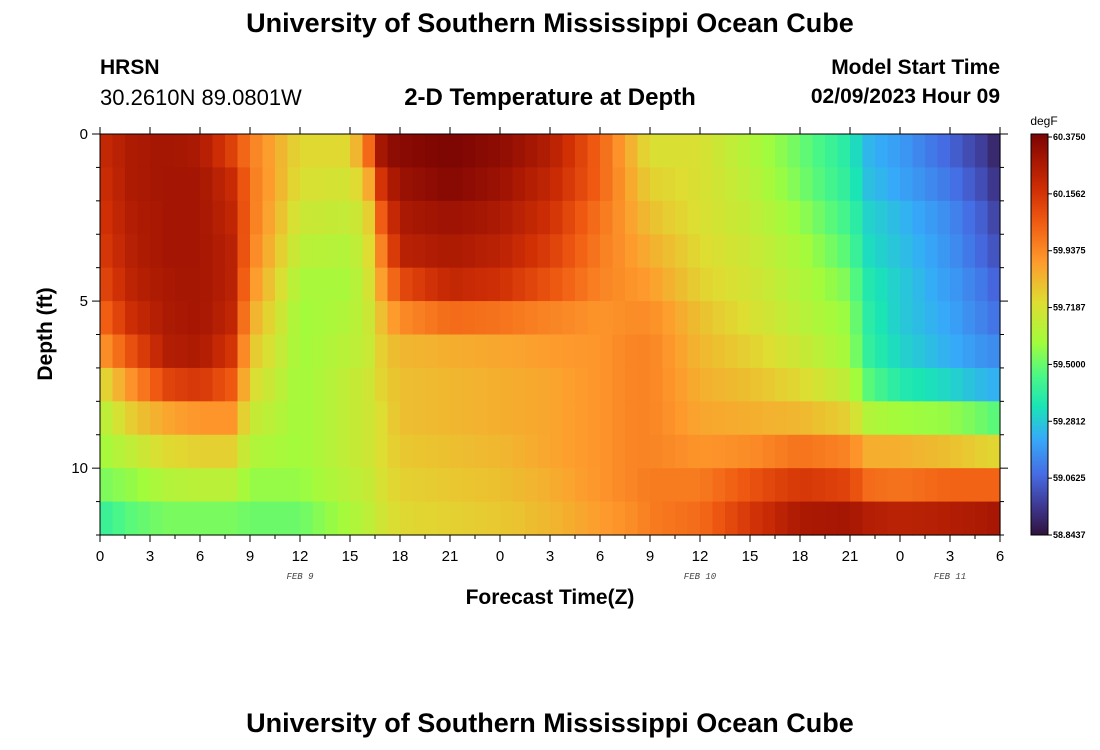 This screenshot has height=750, width=1100. I want to click on station-coordinates: 30.2610N 89.0801W, so click(201, 97).